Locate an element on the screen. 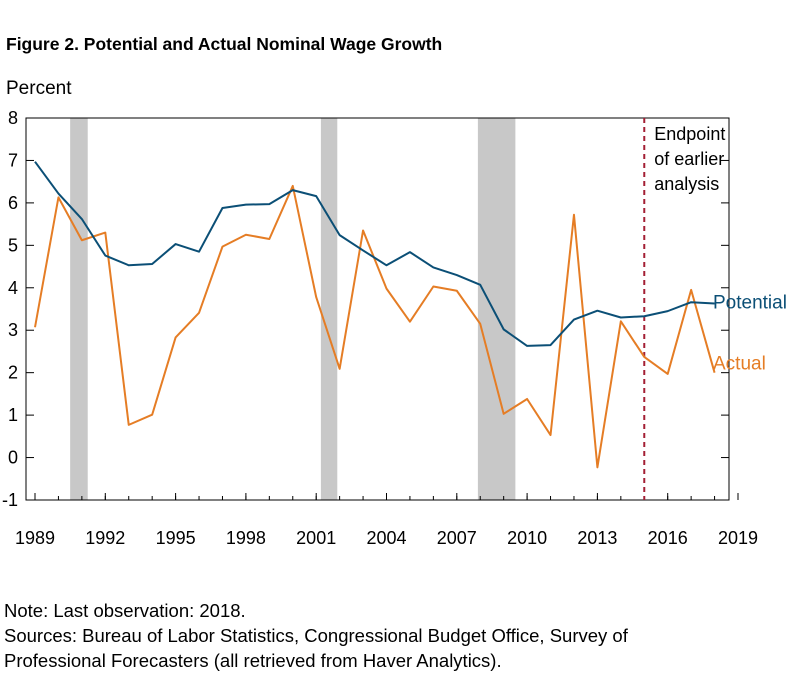  y-tick-label: 5 is located at coordinates (13, 245).